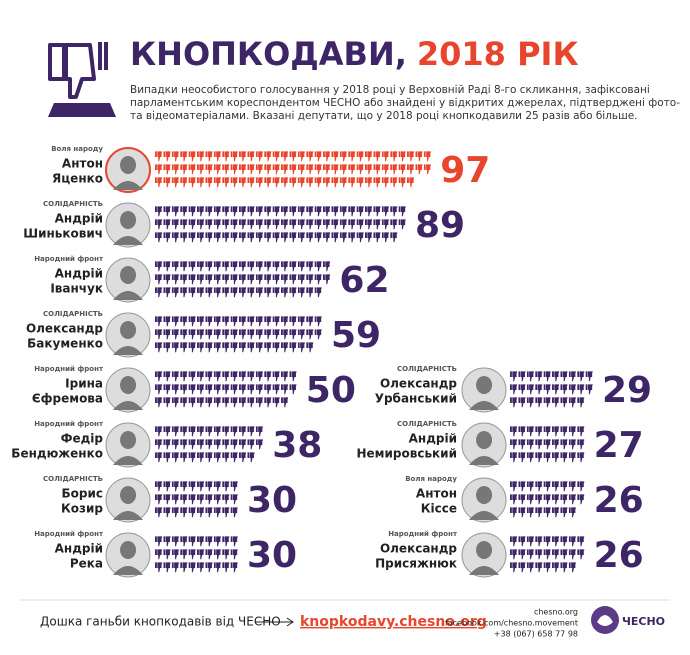 This screenshot has width=690, height=655. What do you see at coordinates (619, 555) in the screenshot?
I see `count: 26` at bounding box center [619, 555].